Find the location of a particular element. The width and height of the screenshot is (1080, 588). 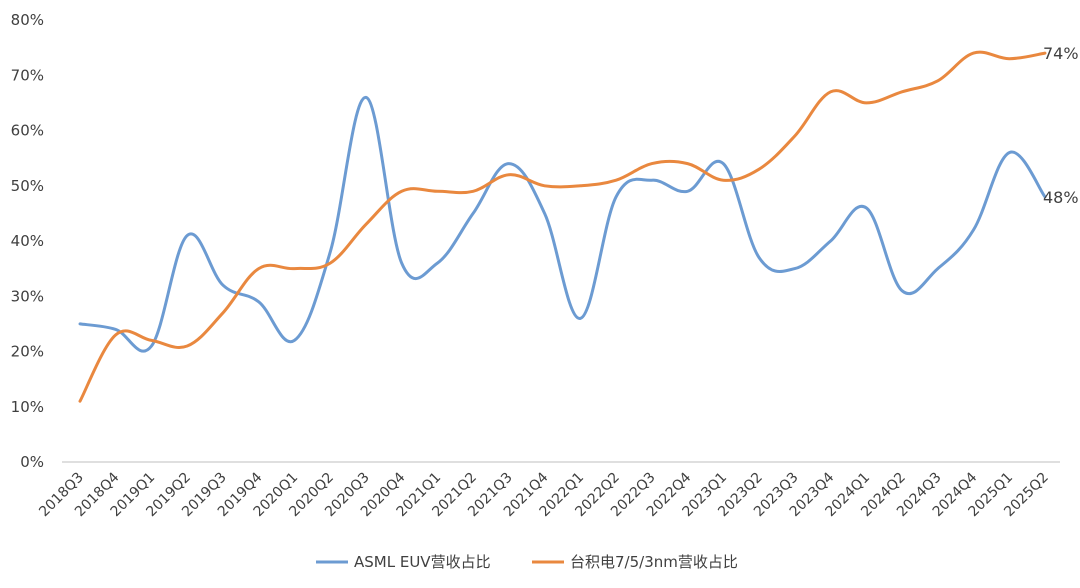

y-tick-label: 50% is located at coordinates (27, 186).